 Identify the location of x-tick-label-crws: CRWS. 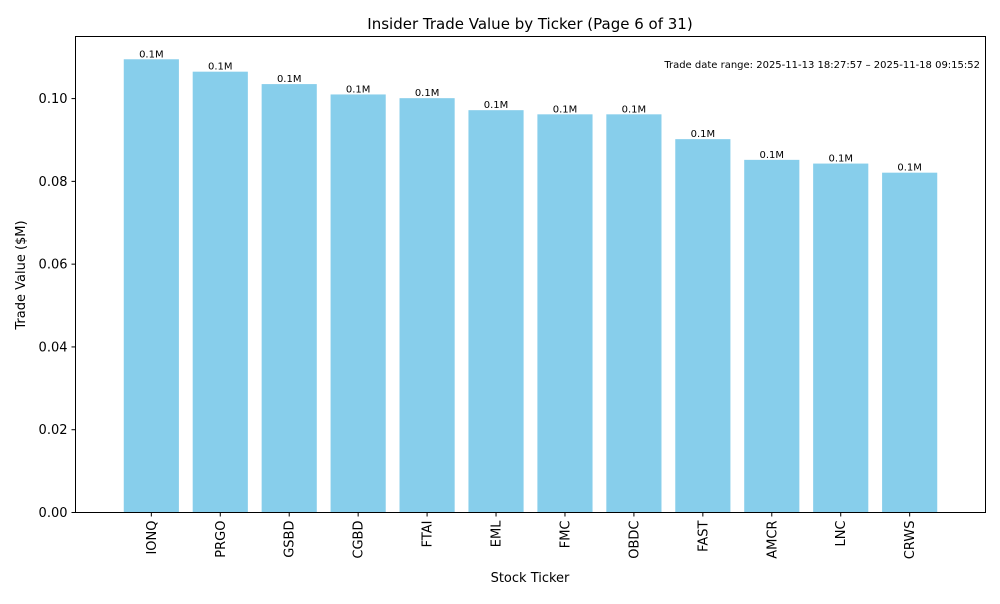
(910, 540).